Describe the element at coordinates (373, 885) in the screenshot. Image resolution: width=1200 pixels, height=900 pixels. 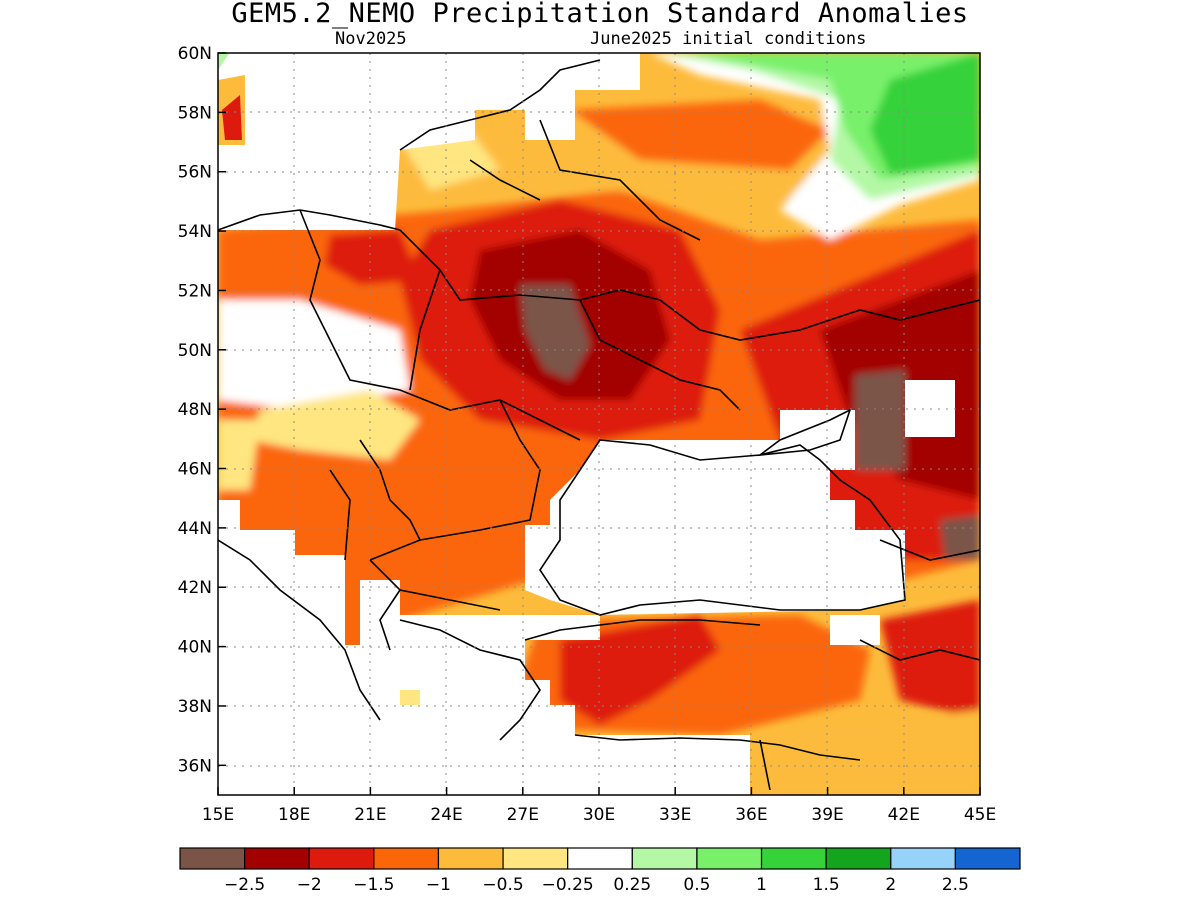
I see `colorbar-label: −1.5` at that location.